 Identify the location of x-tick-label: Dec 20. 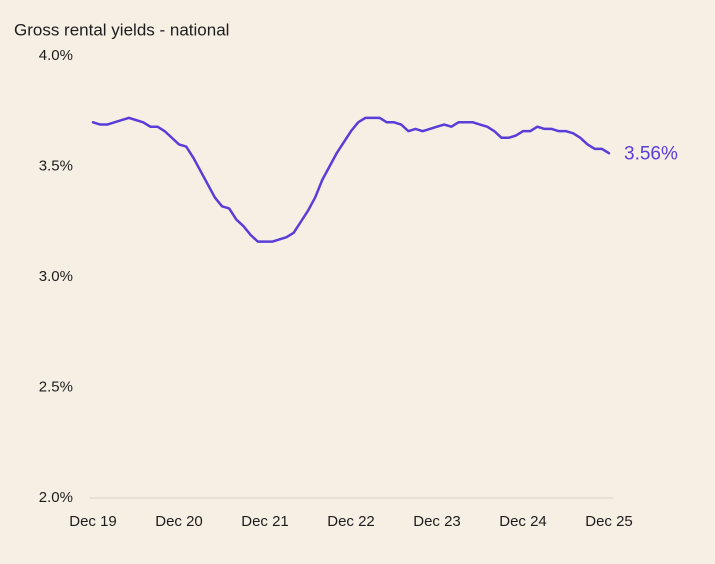
(179, 521).